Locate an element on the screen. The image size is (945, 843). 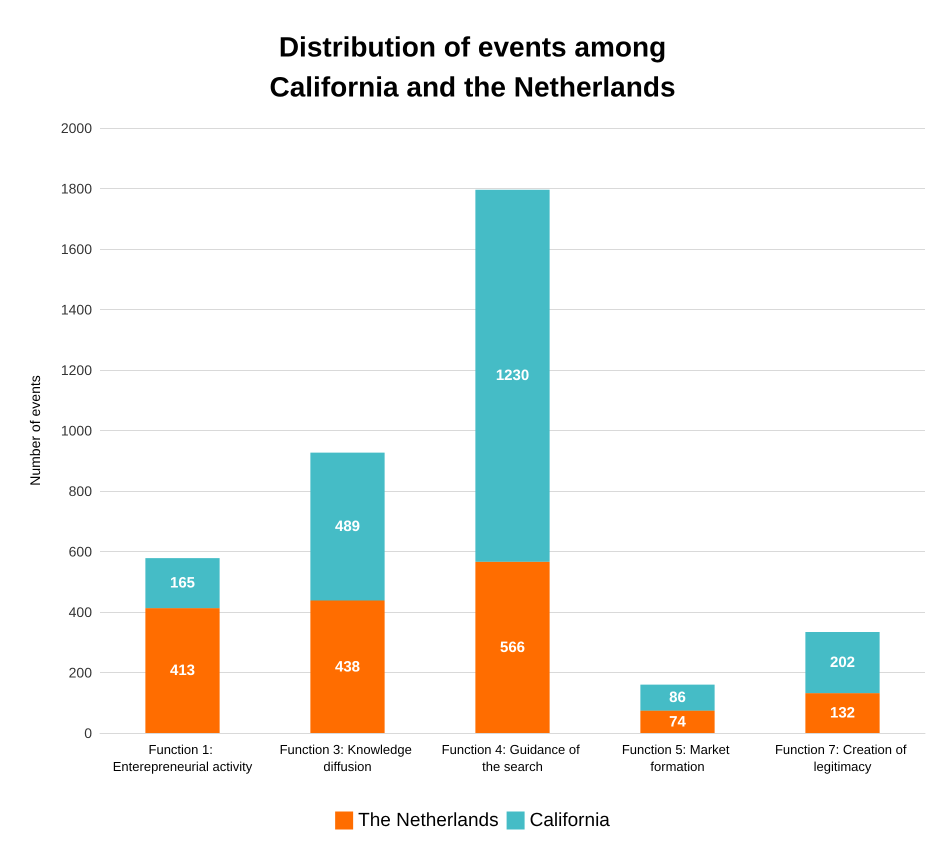
data-label: 566 is located at coordinates (513, 647).